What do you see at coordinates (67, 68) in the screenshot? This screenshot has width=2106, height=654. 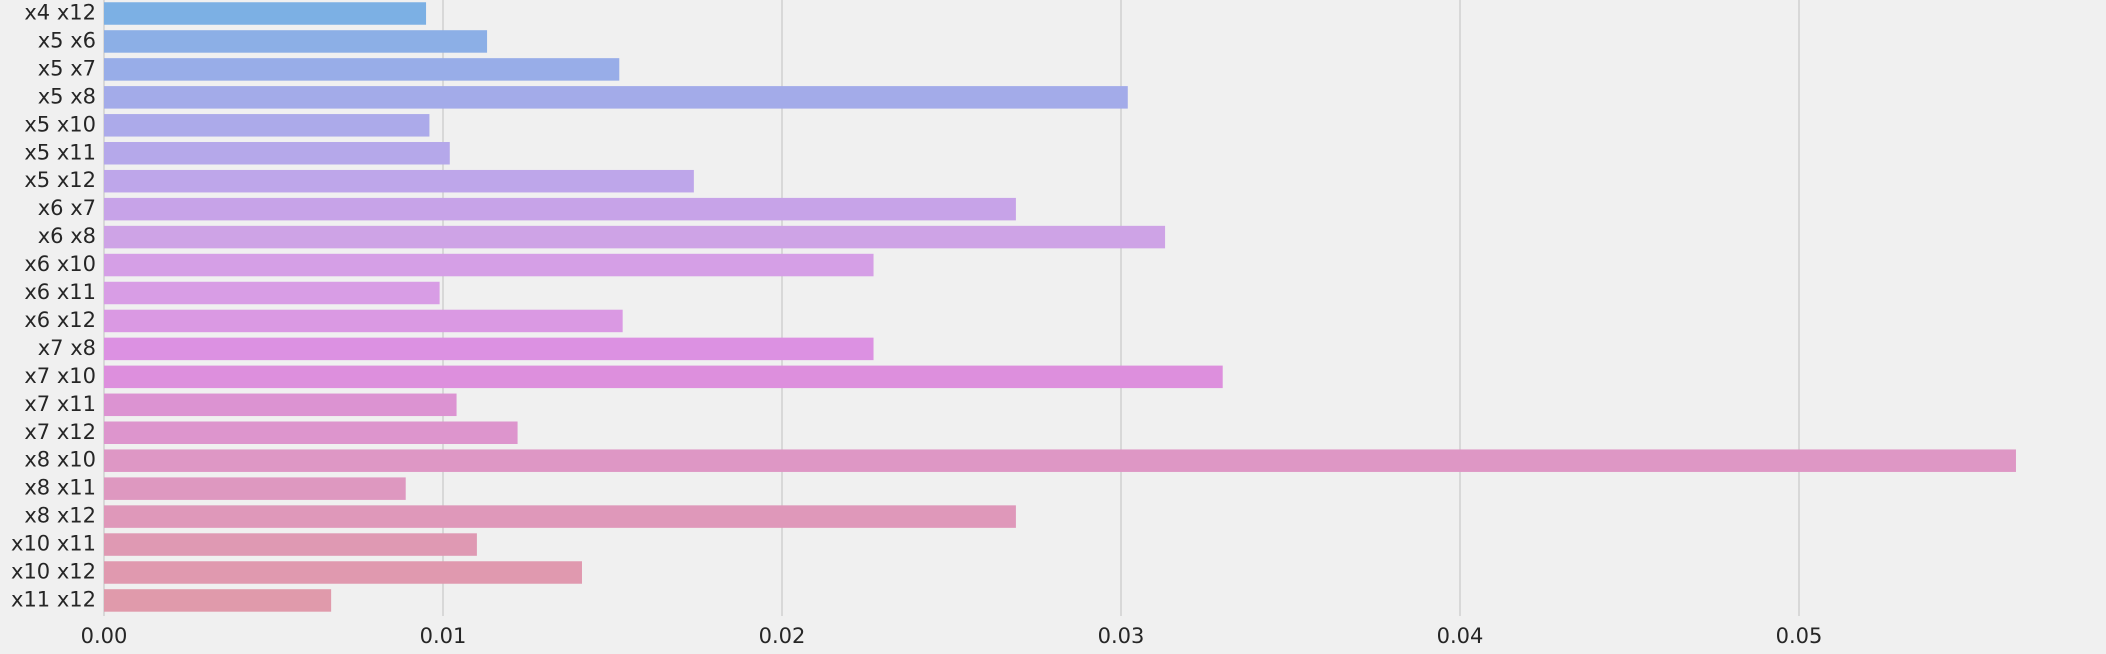 I see `y-tick-label: x5 x7` at bounding box center [67, 68].